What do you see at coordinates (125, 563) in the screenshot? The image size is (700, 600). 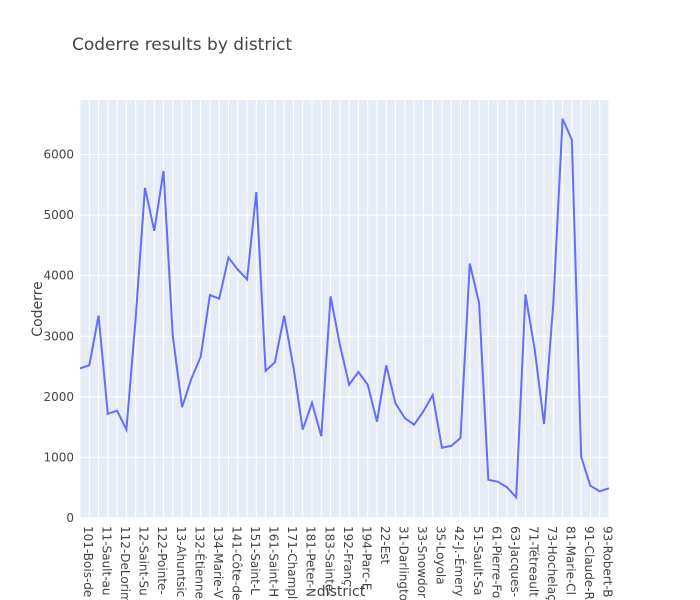 I see `x-tick-label: 112-DeLorim` at bounding box center [125, 563].